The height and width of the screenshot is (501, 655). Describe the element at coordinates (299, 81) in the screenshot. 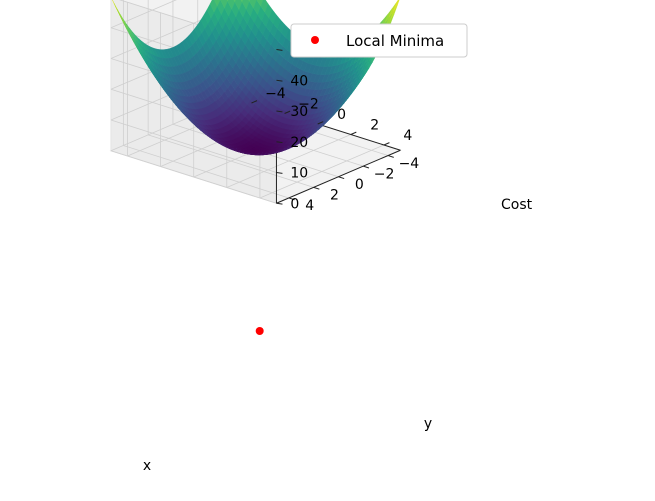

I see `z-tick-label: 40` at that location.